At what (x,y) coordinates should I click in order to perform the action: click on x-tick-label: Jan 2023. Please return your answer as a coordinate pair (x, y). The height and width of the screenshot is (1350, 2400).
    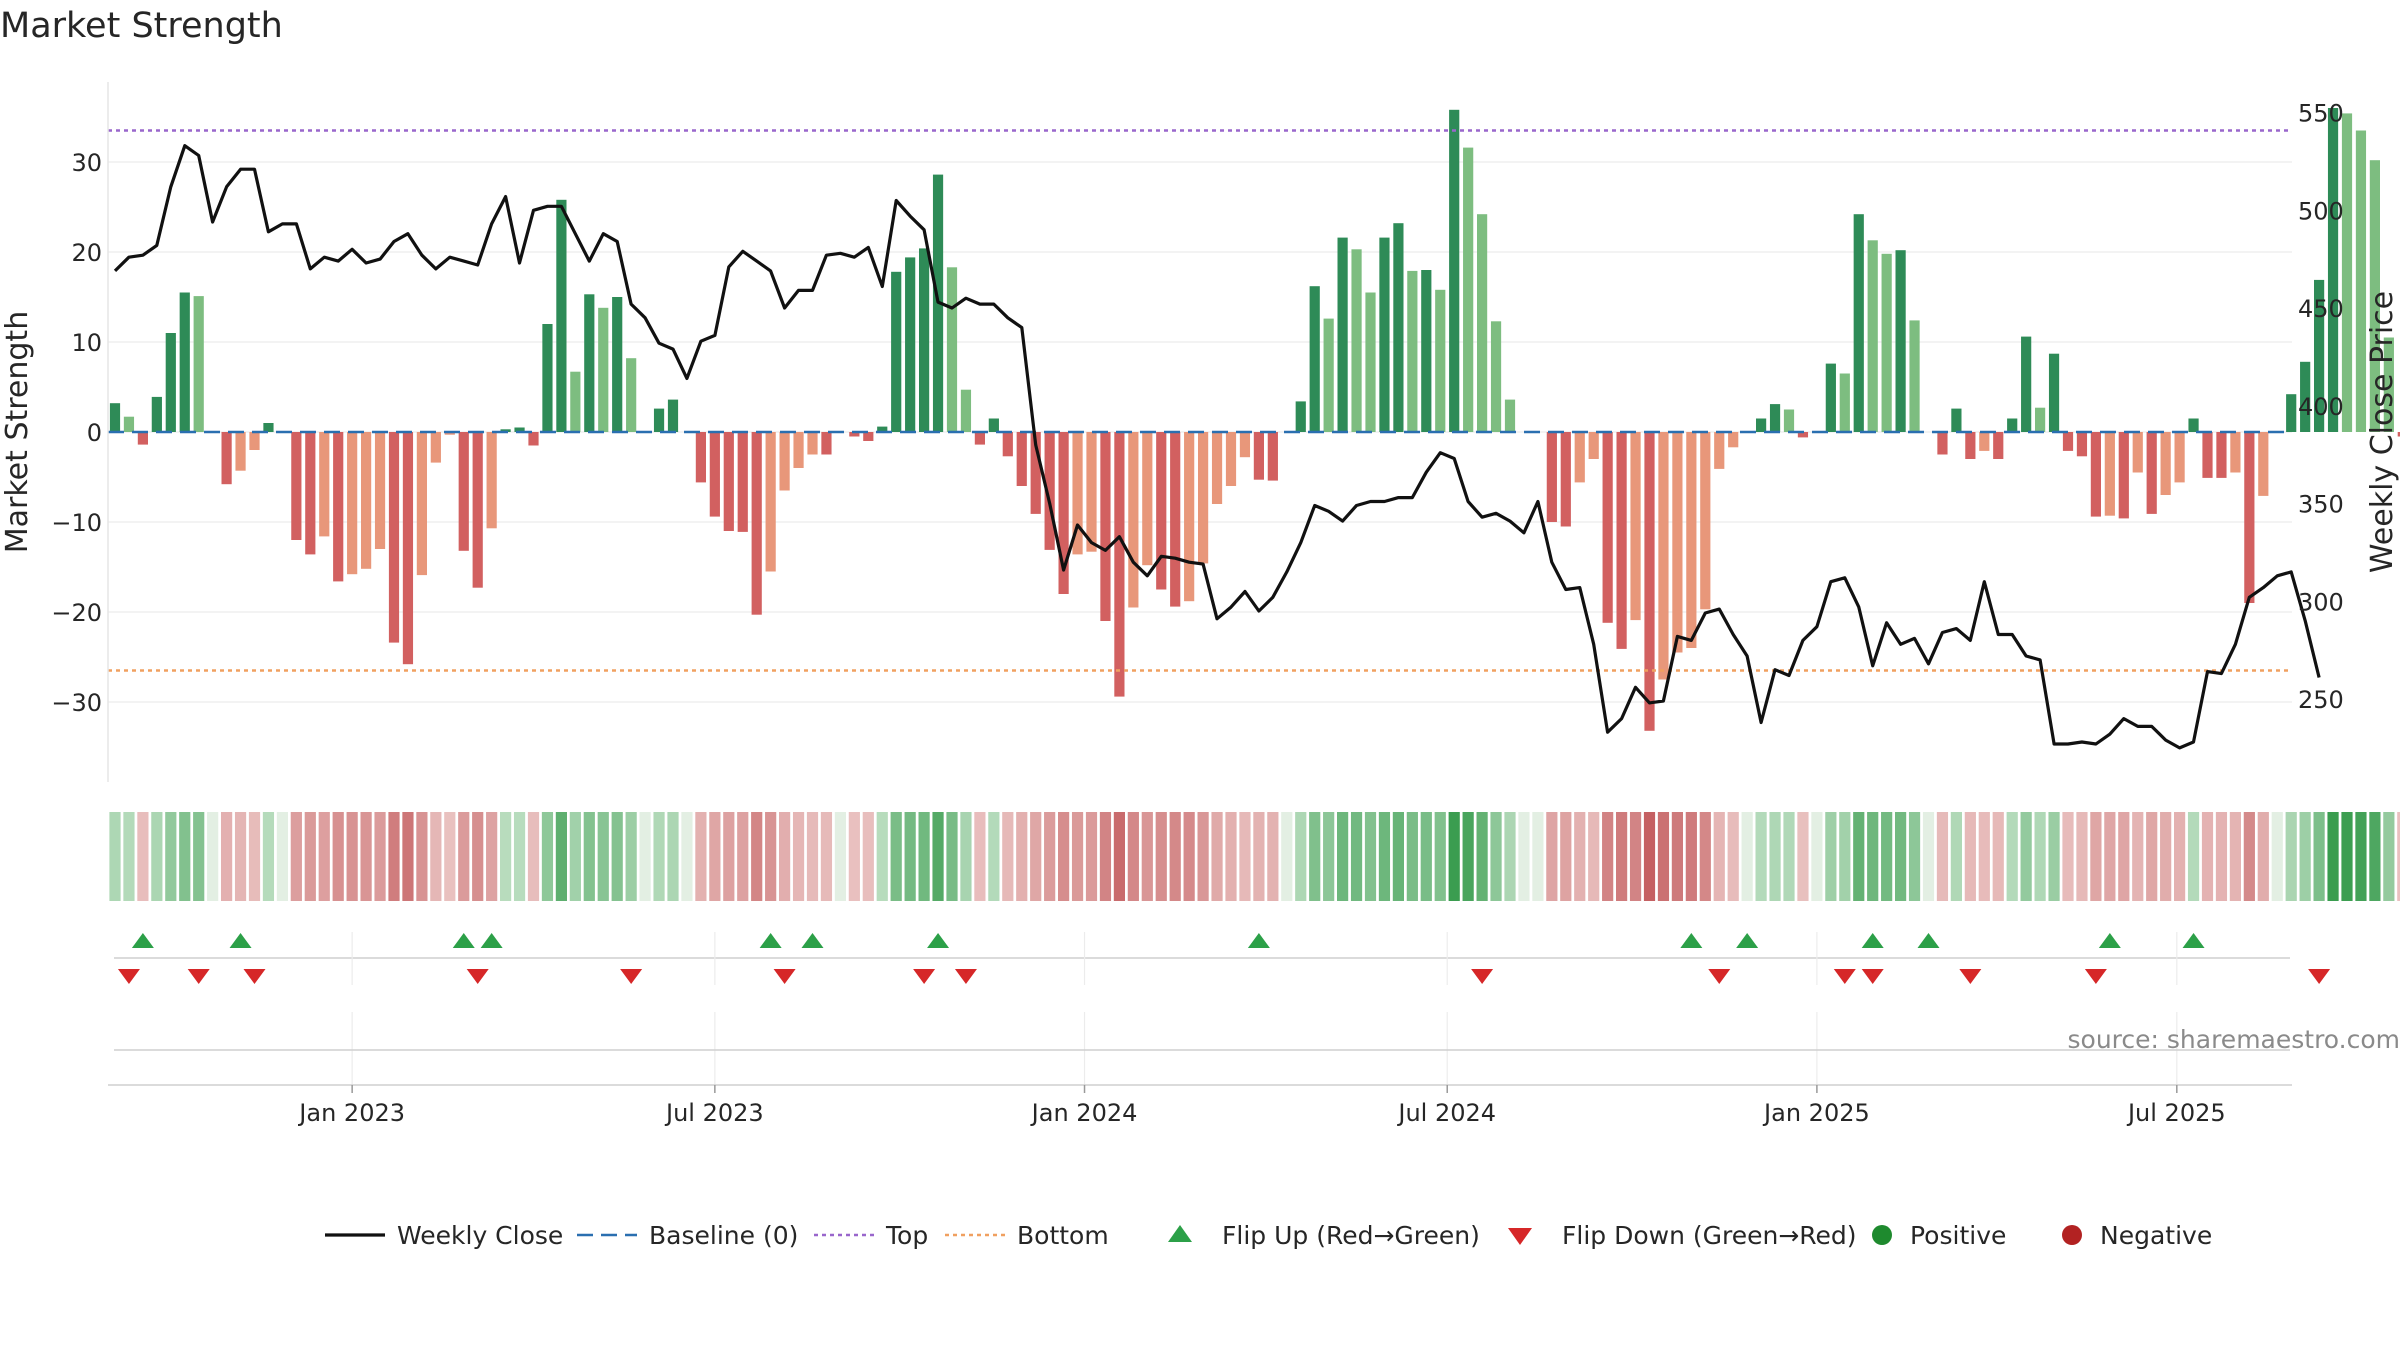
    Looking at the image, I should click on (351, 1113).